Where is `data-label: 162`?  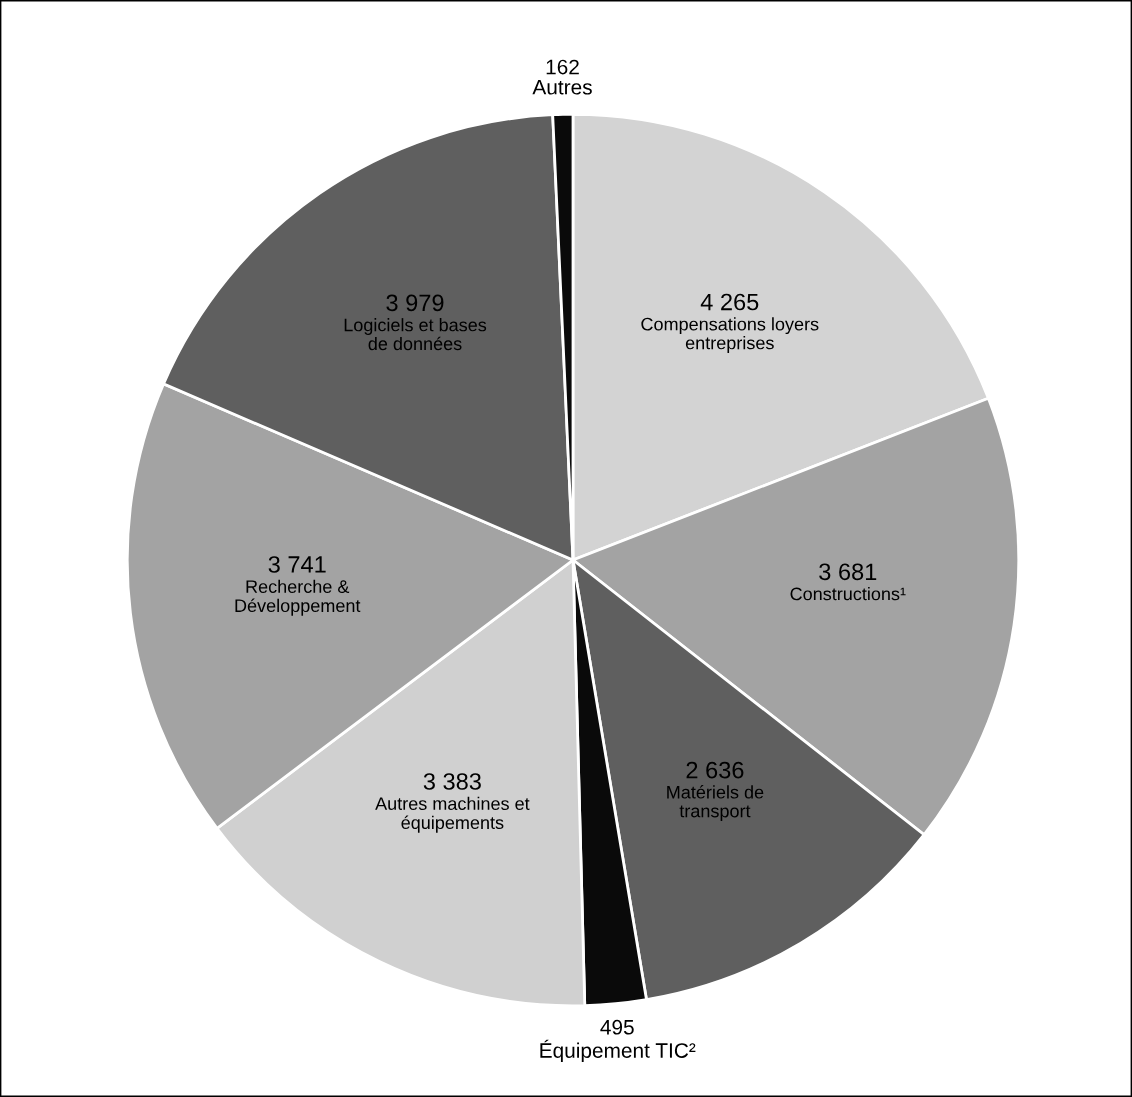 data-label: 162 is located at coordinates (562, 67).